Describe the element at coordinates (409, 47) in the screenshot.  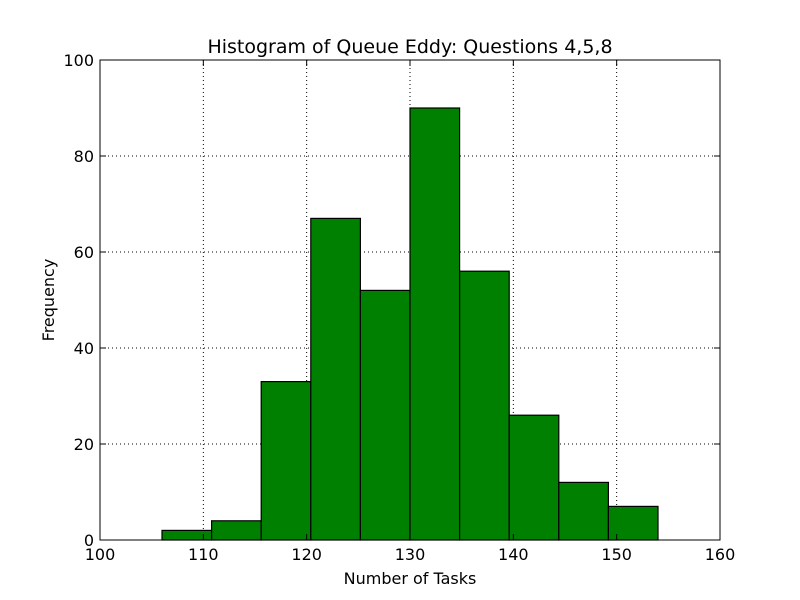
I see `chart-title: Histogram of Queue Eddy: Questions 4,5,8` at that location.